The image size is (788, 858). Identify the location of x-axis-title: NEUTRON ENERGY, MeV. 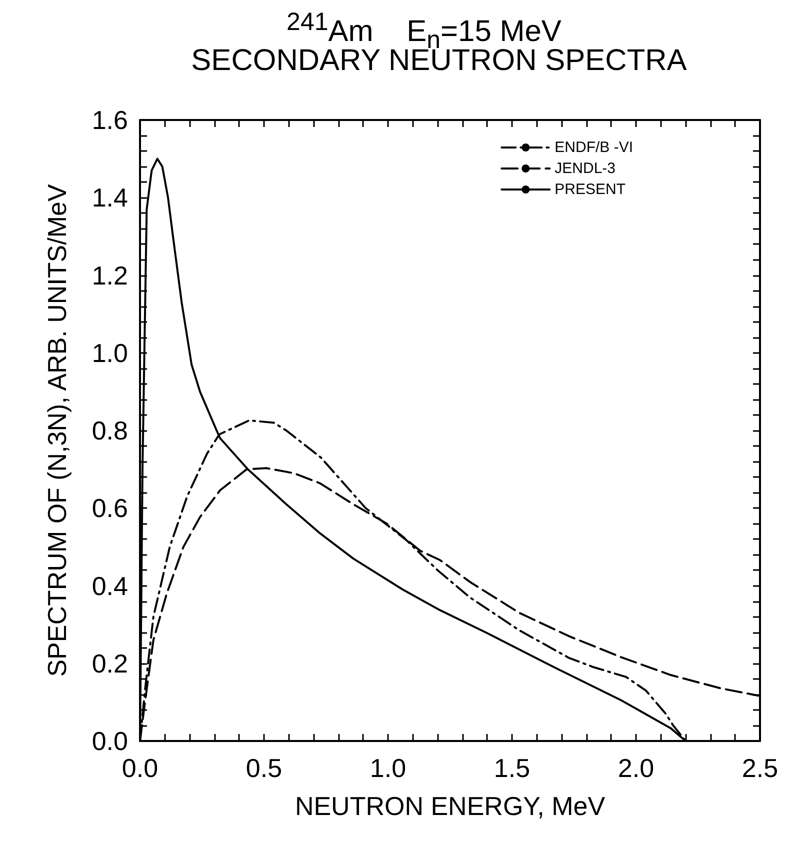
(450, 806).